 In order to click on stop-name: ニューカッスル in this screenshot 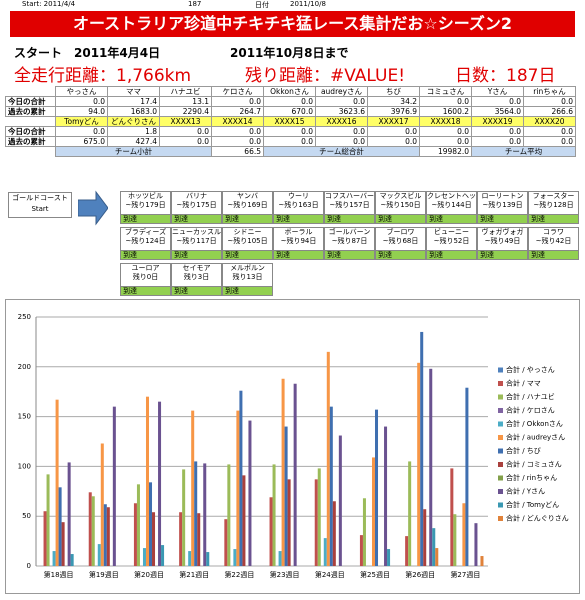, I will do `click(196, 232)`.